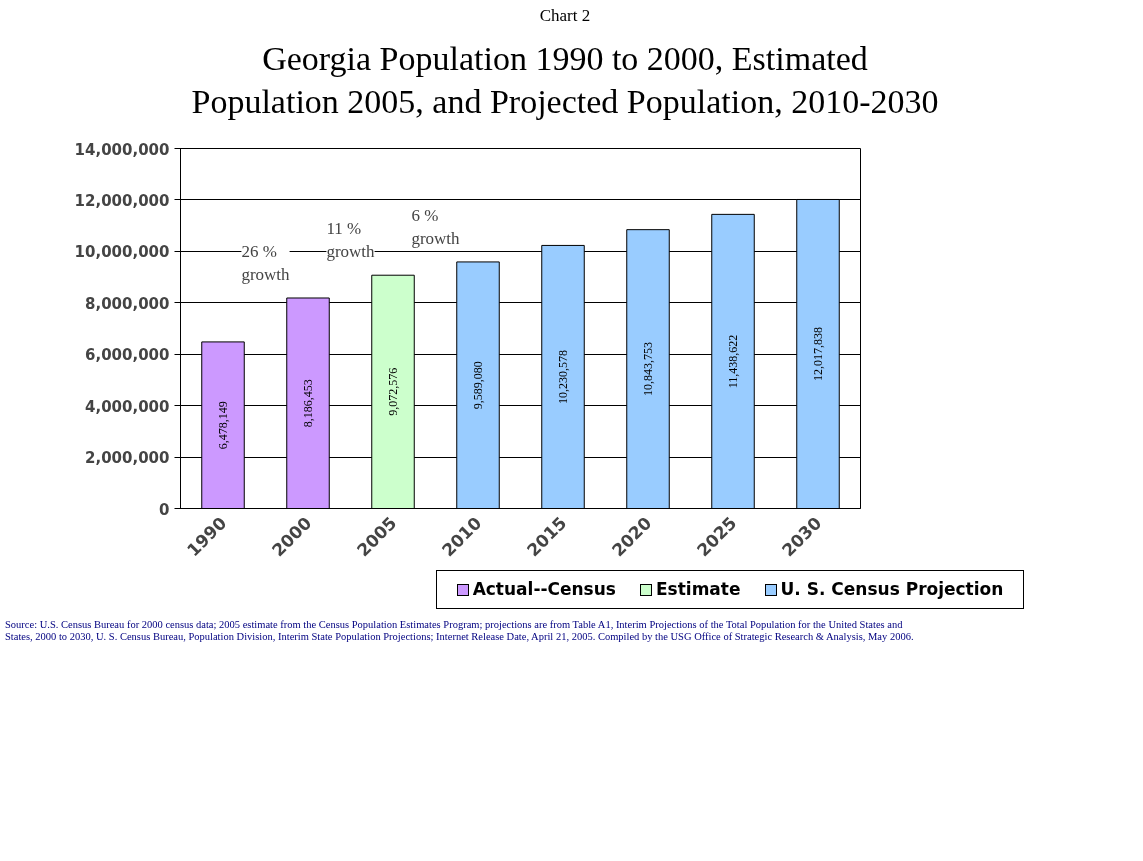  What do you see at coordinates (127, 355) in the screenshot?
I see `y-tick-label: 6,000,000` at bounding box center [127, 355].